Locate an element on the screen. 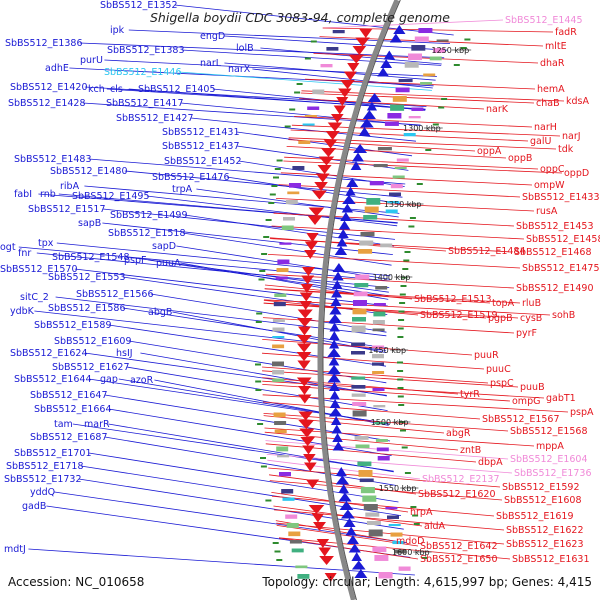  left-feature-label: SbBS512_E1437 is located at coordinates (201, 146).